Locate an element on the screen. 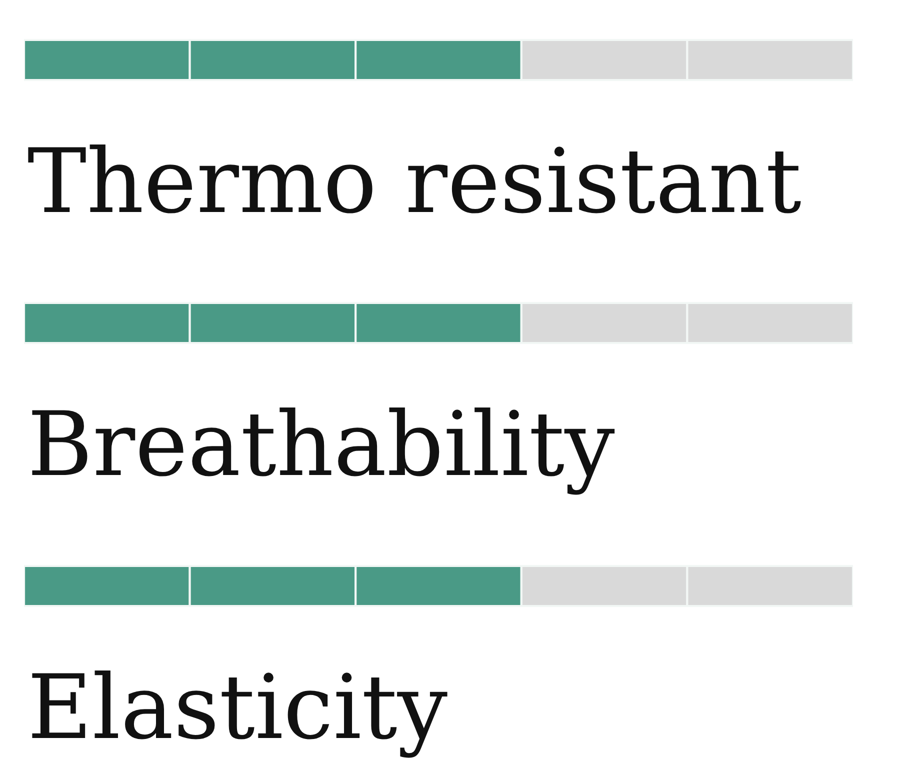 This screenshot has width=900, height=780. y-tick-label: Thermo resistant is located at coordinates (414, 179).